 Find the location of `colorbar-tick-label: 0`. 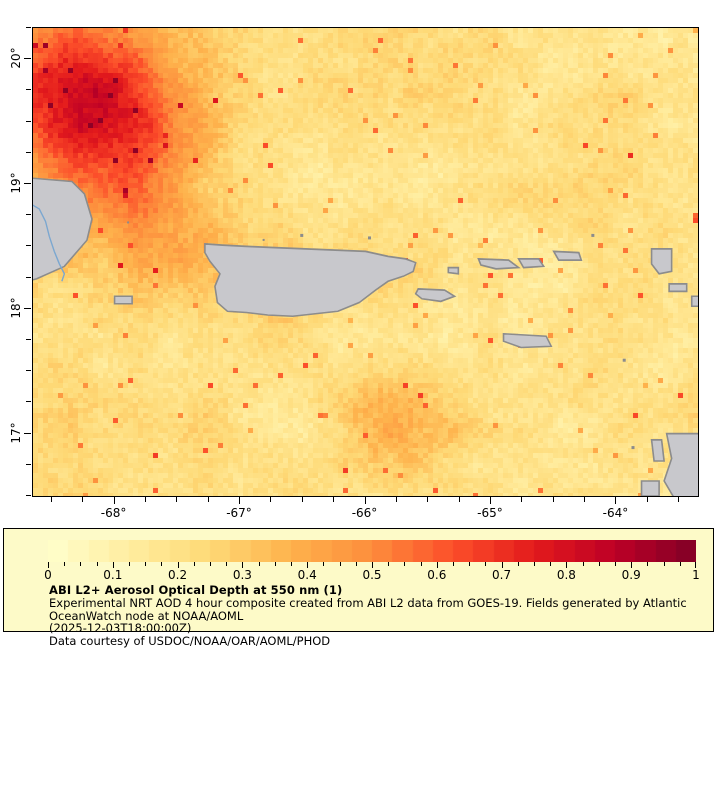

colorbar-tick-label: 0 is located at coordinates (48, 575).